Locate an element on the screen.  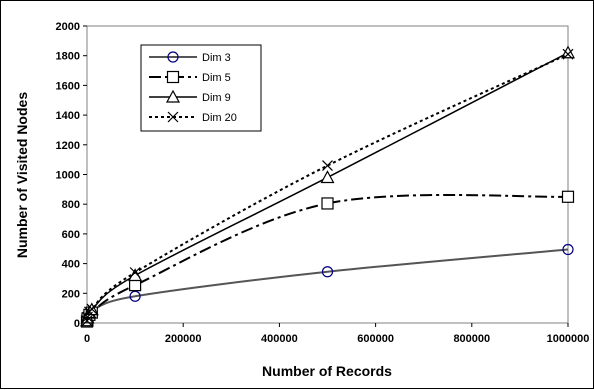
x-tick-label: 200000 is located at coordinates (183, 339).